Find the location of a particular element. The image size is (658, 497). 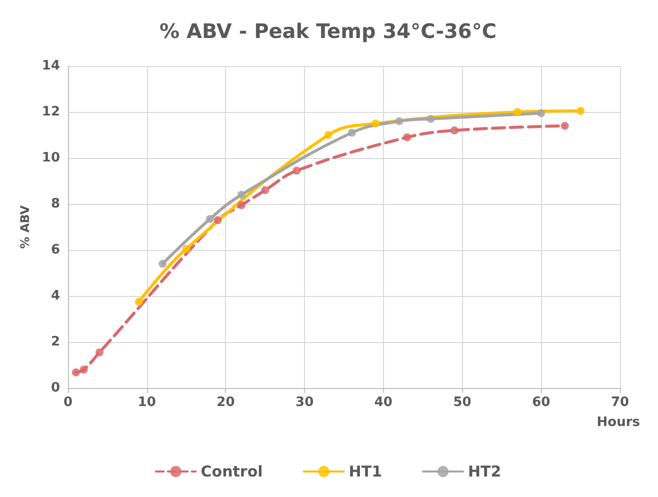

y-tick-label: 2 is located at coordinates (55, 342).